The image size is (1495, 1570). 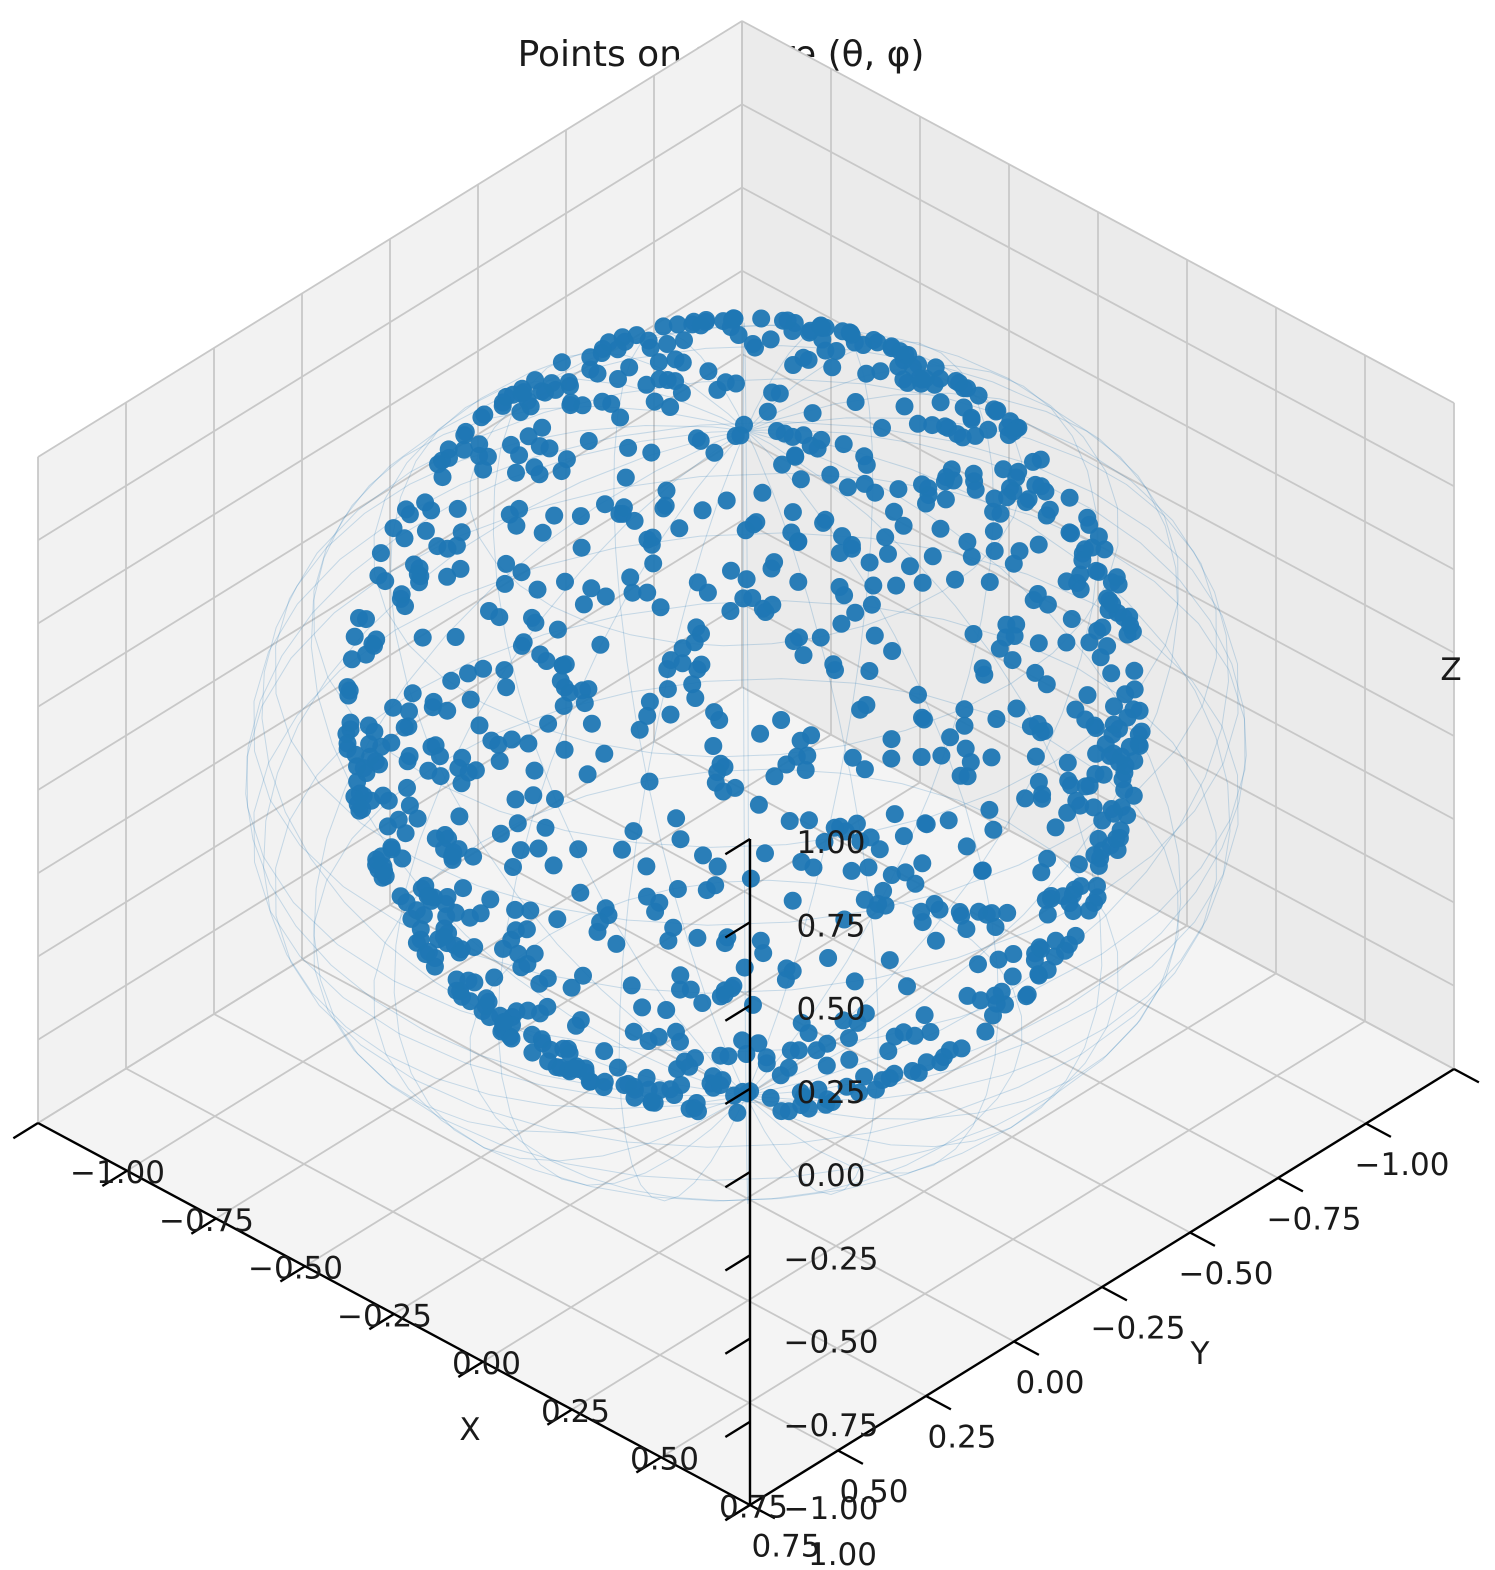 What do you see at coordinates (1138, 1329) in the screenshot?
I see `x-tick-label: −0.25` at bounding box center [1138, 1329].